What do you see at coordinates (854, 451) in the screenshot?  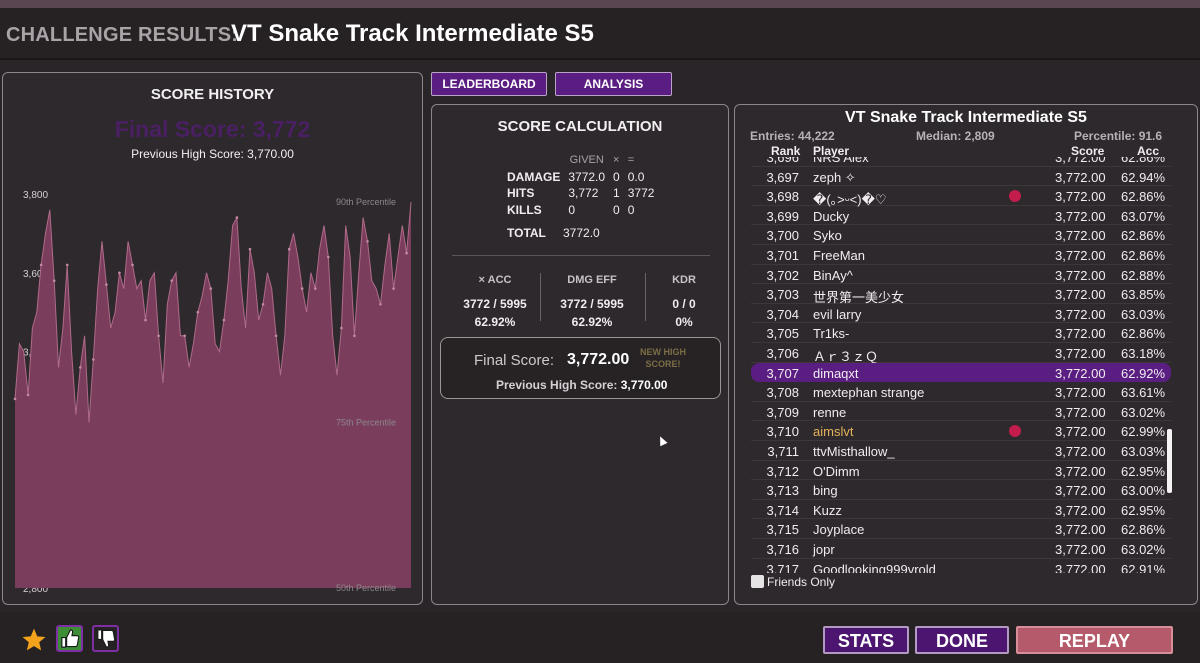 I see `row-player: ttvMisthallow_` at bounding box center [854, 451].